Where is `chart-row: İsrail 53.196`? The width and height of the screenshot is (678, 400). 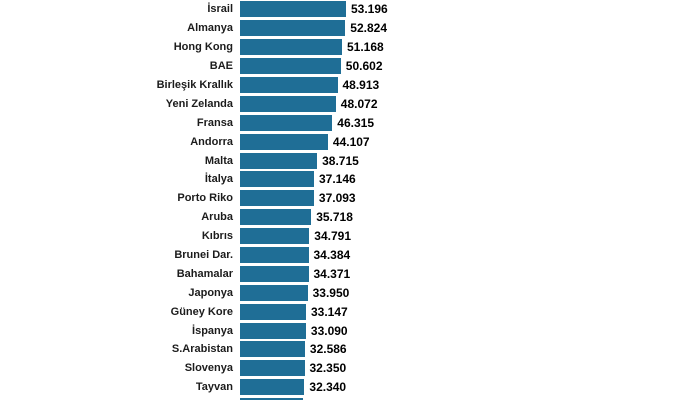 chart-row: İsrail 53.196 is located at coordinates (339, 9).